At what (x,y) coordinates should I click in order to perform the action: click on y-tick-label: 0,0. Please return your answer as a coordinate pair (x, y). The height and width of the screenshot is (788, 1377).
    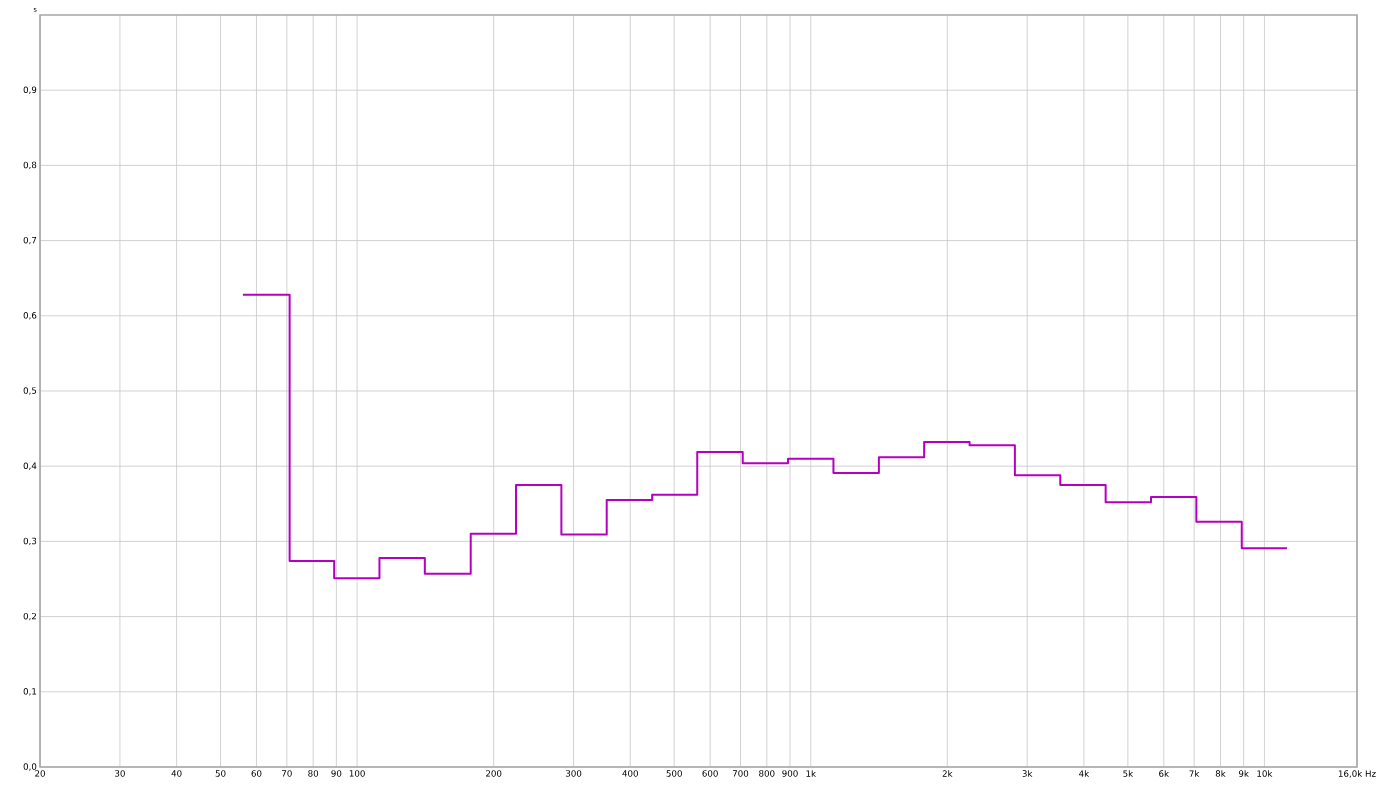
    Looking at the image, I should click on (30, 767).